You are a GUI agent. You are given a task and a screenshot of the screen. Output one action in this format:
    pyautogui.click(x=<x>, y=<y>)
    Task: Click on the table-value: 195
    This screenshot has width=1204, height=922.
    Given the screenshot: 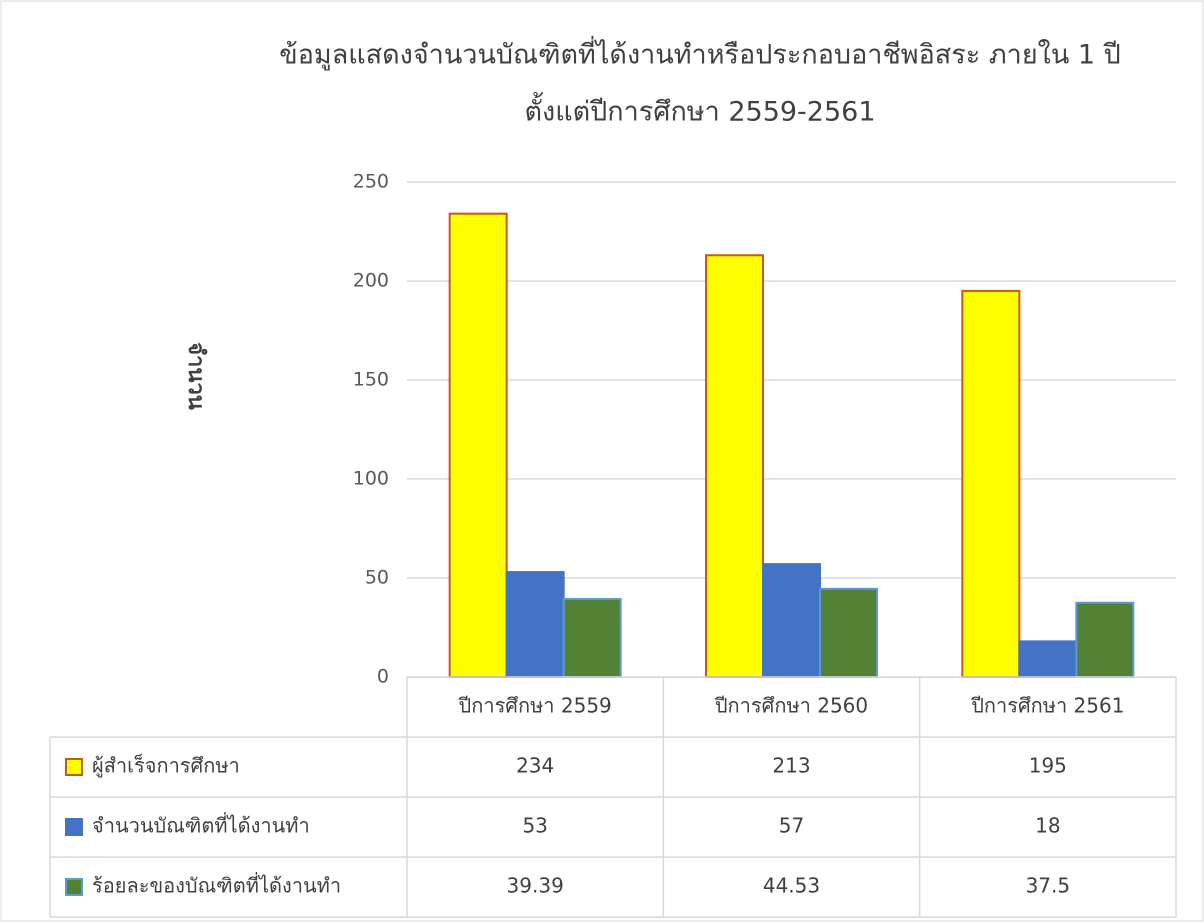 What is the action you would take?
    pyautogui.click(x=1048, y=766)
    